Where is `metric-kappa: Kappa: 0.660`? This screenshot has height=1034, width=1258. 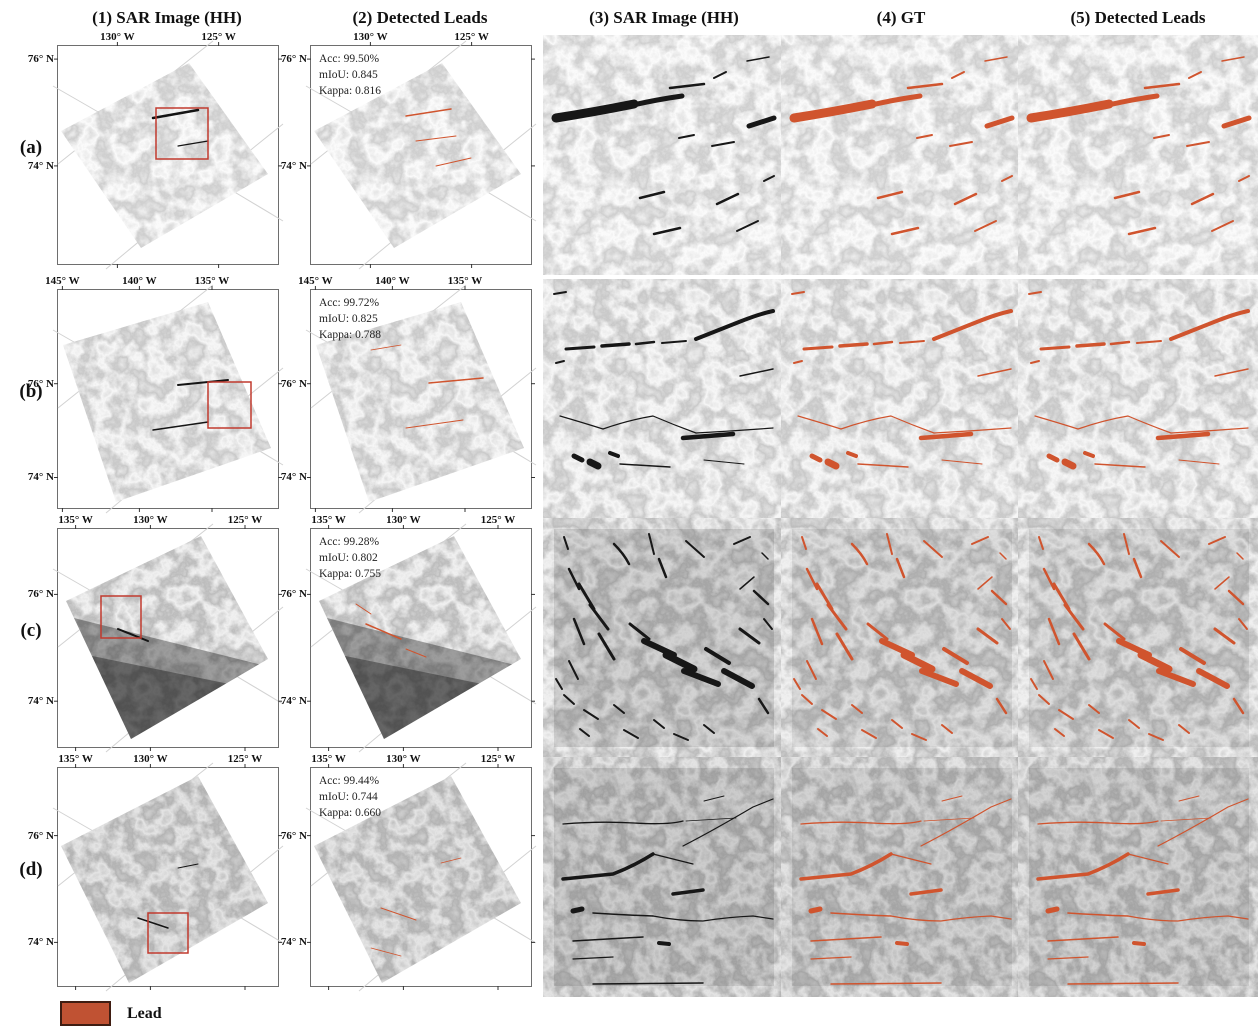 metric-kappa: Kappa: 0.660 is located at coordinates (350, 813).